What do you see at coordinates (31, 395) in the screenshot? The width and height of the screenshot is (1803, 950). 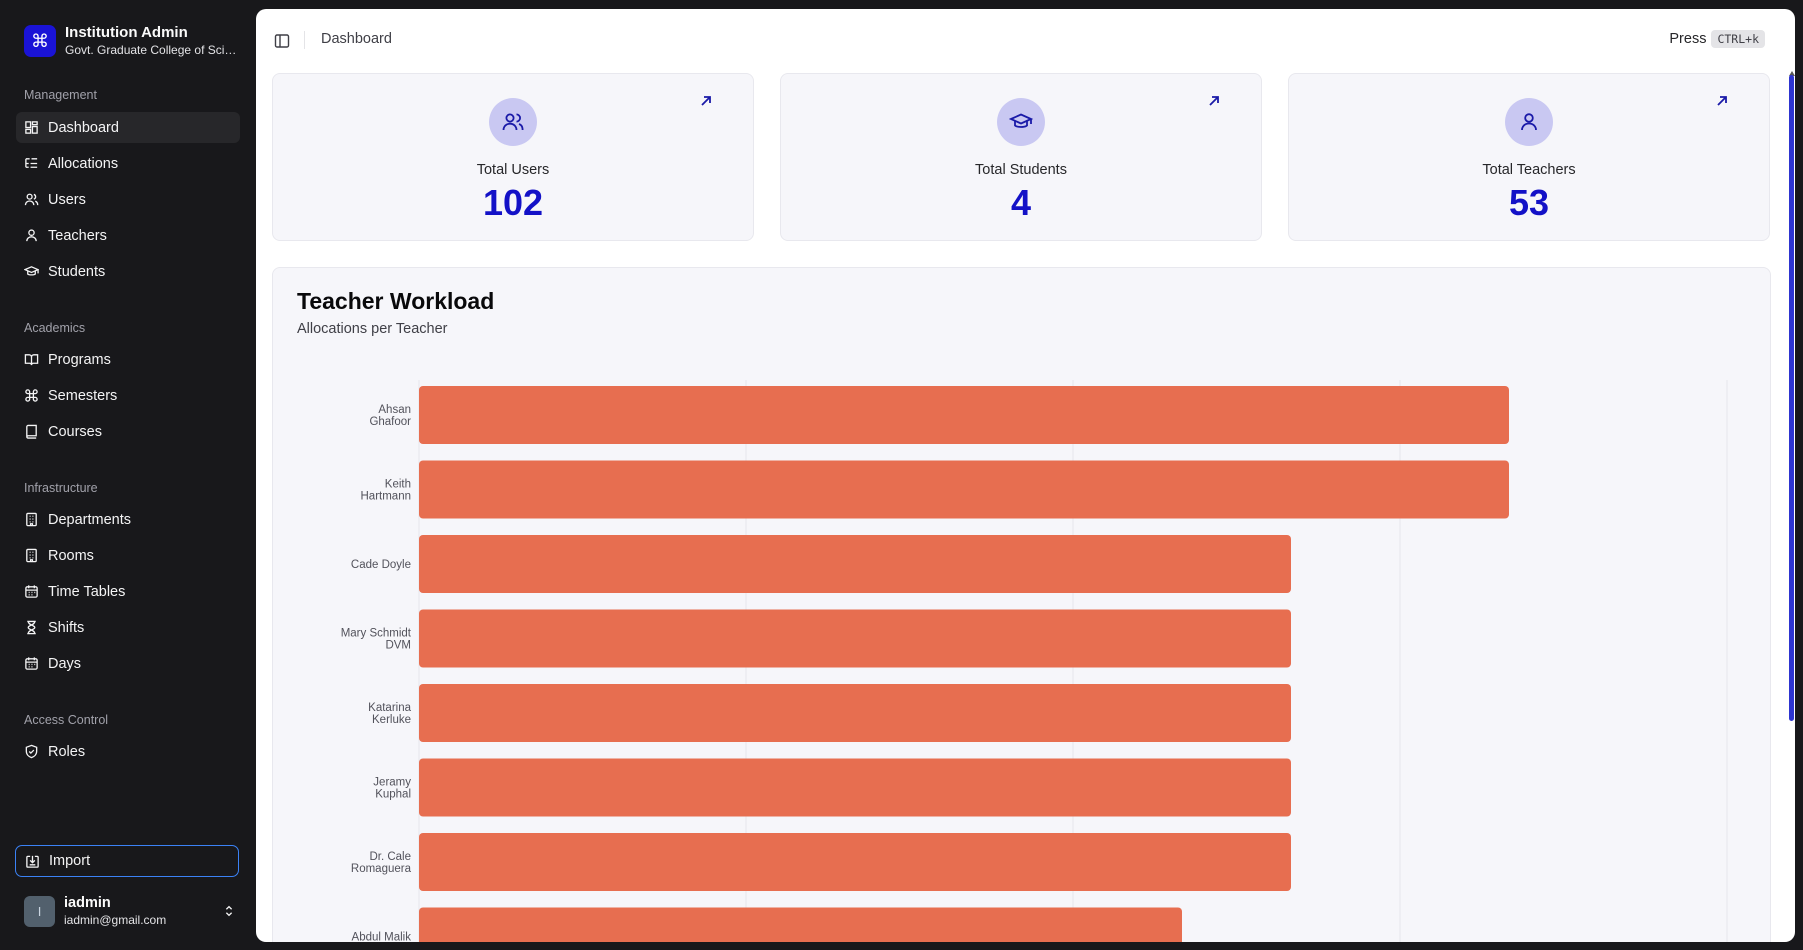 I see `command-icon` at bounding box center [31, 395].